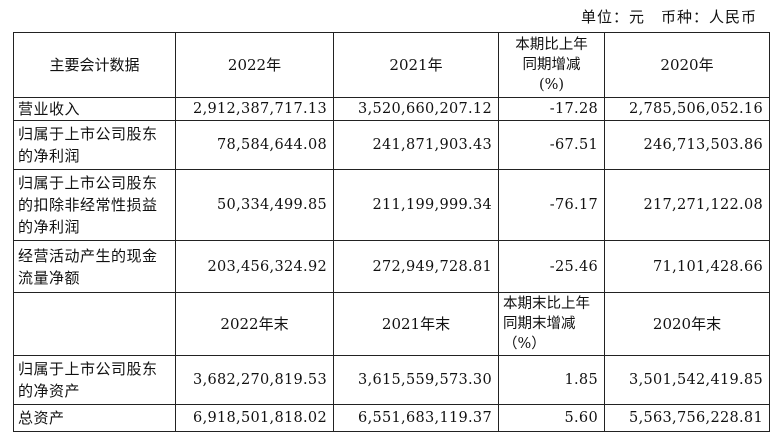  I want to click on header-2022: 2022年, so click(254, 65).